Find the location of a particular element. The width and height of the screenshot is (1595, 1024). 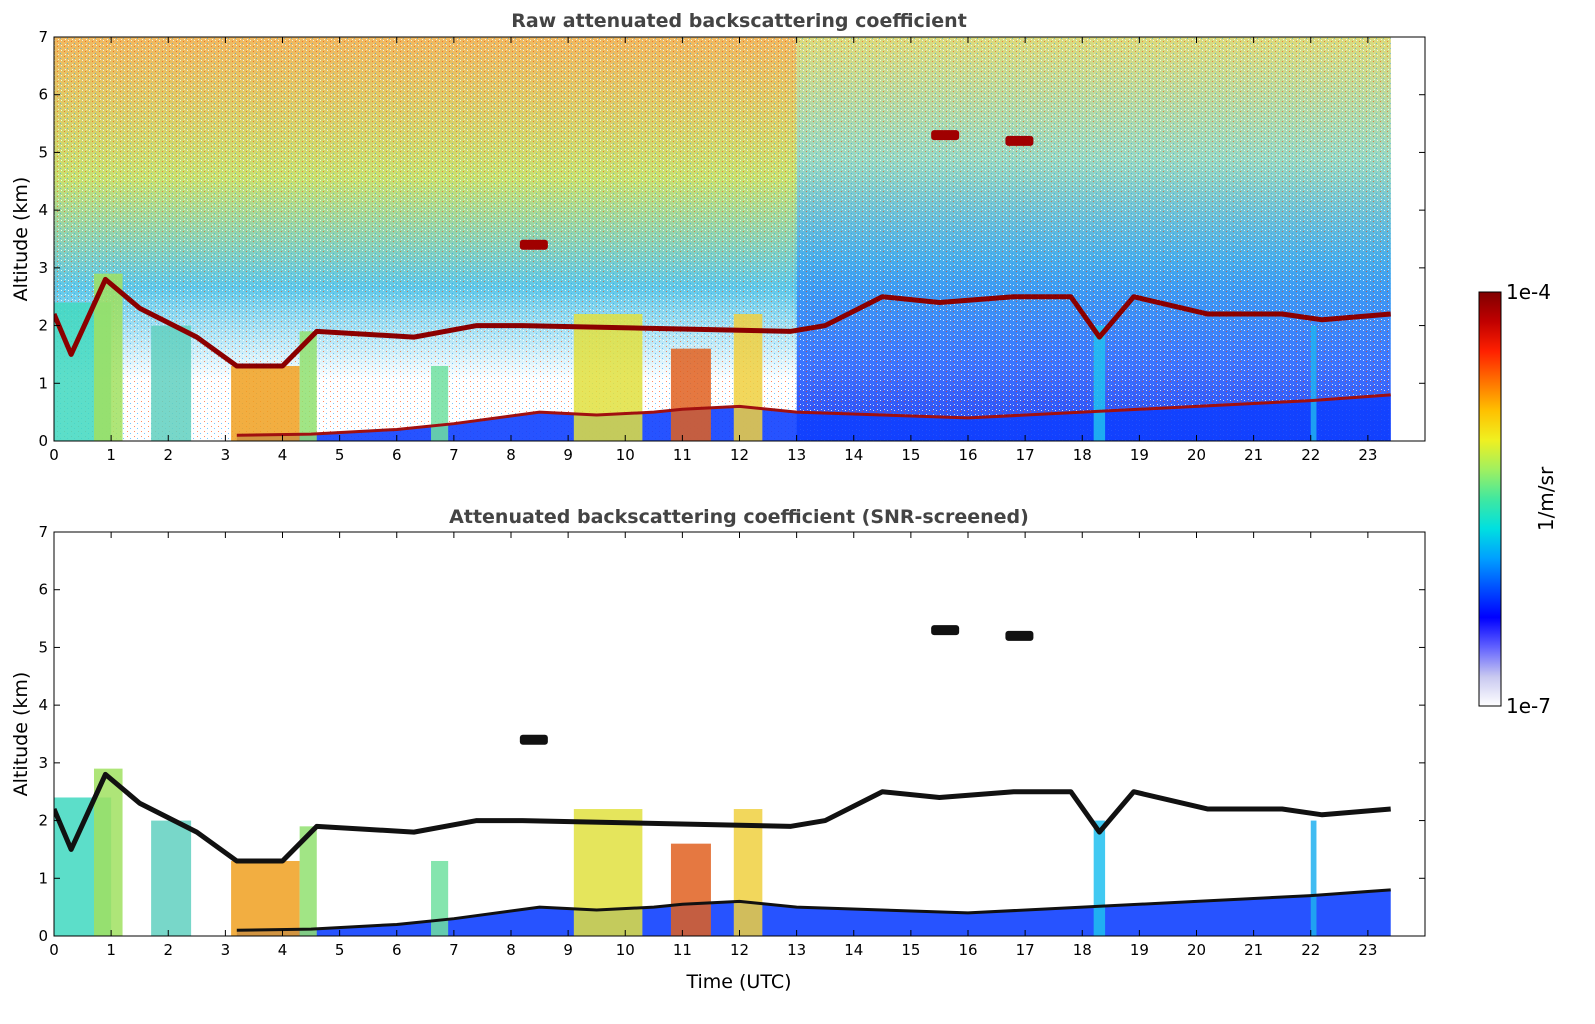

panel-screened-xlabel: Time (UTC) is located at coordinates (738, 982).